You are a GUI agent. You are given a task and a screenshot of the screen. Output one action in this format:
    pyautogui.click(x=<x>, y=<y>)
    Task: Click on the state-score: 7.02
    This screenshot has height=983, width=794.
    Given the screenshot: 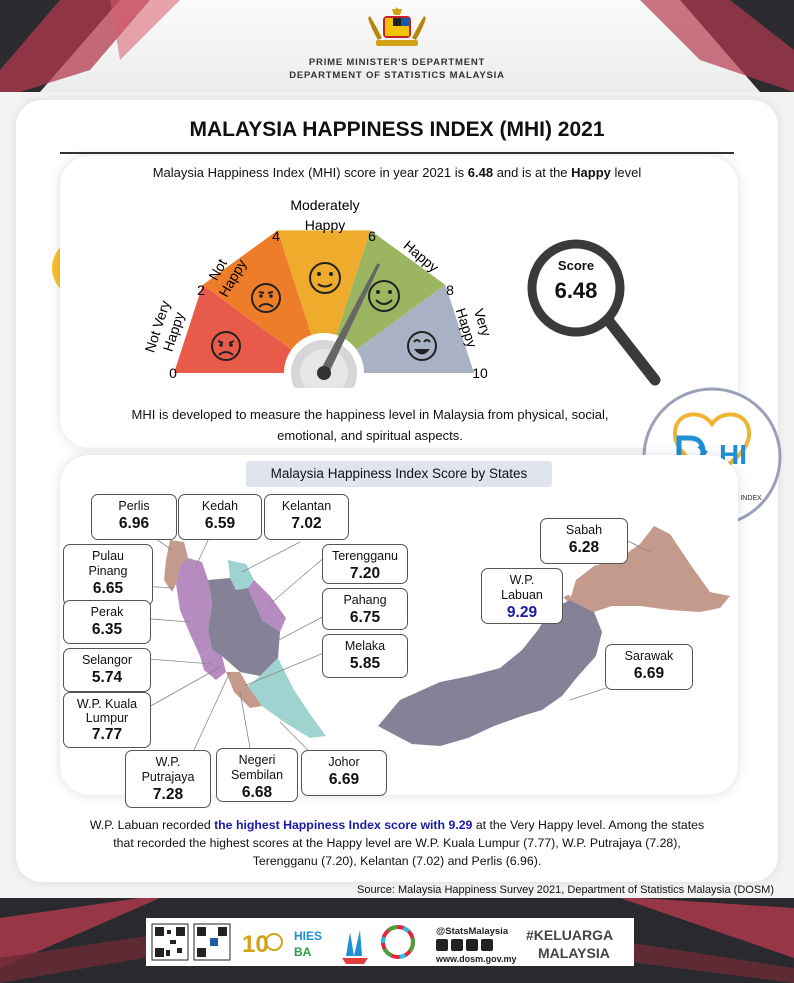 What is the action you would take?
    pyautogui.click(x=306, y=523)
    